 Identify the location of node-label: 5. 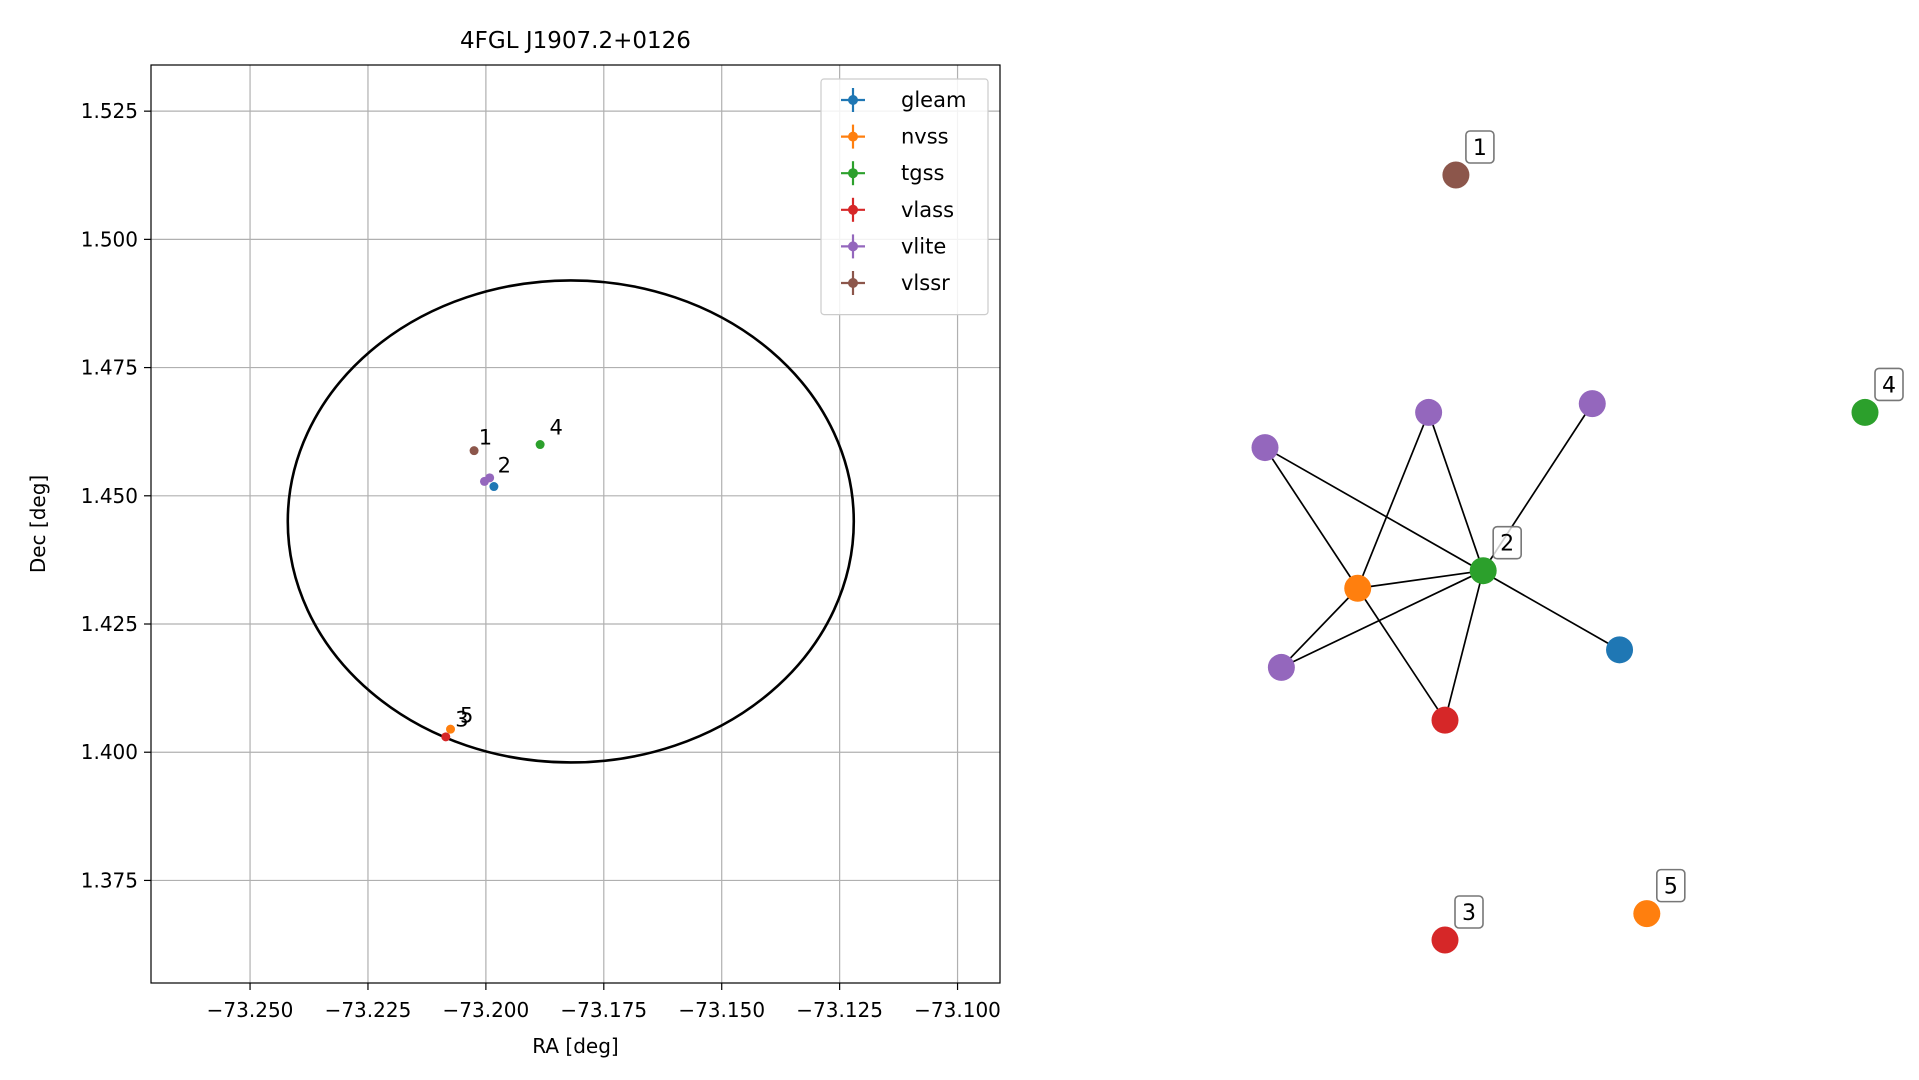
(1671, 887).